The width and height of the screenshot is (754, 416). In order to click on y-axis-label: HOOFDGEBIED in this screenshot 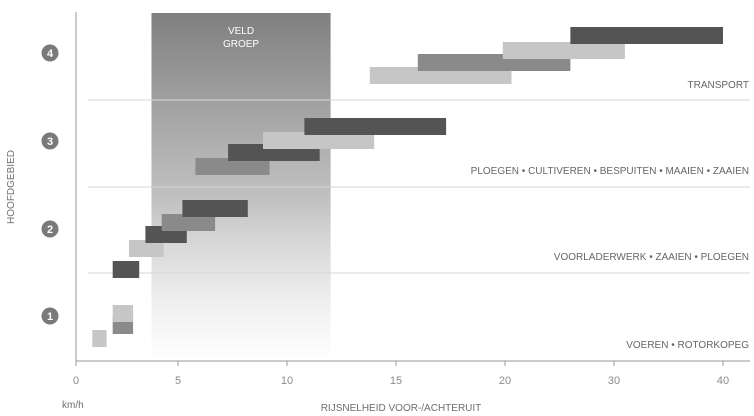, I will do `click(11, 187)`.